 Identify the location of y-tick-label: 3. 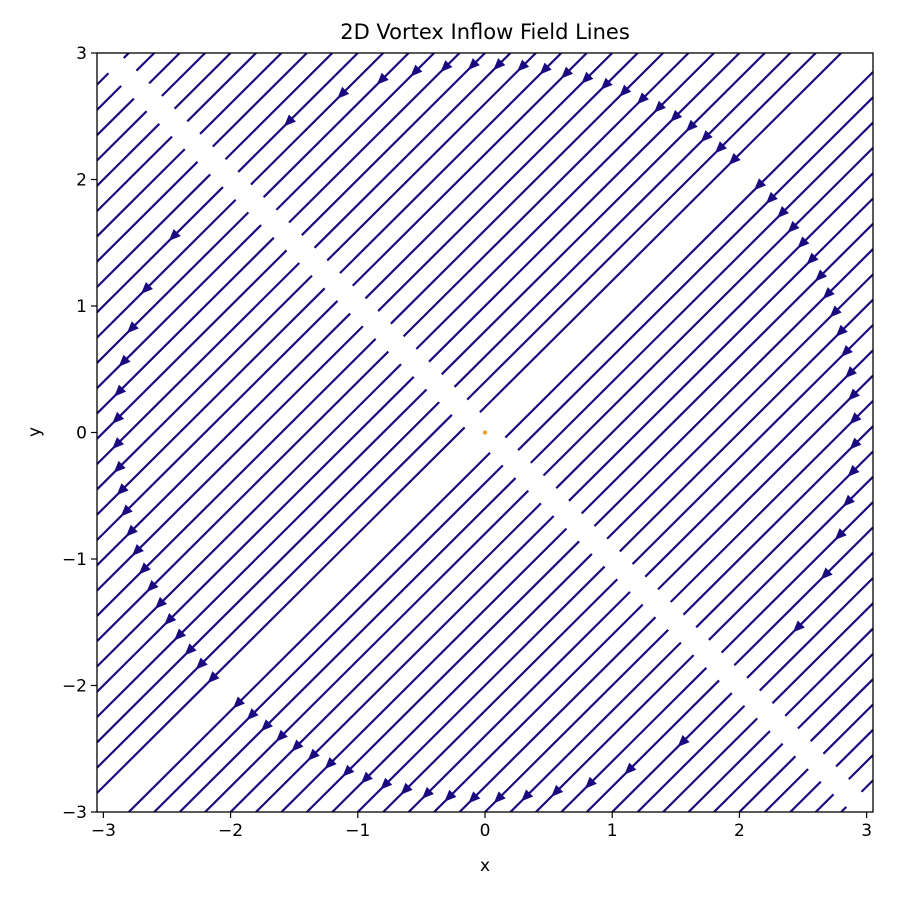
(81, 54).